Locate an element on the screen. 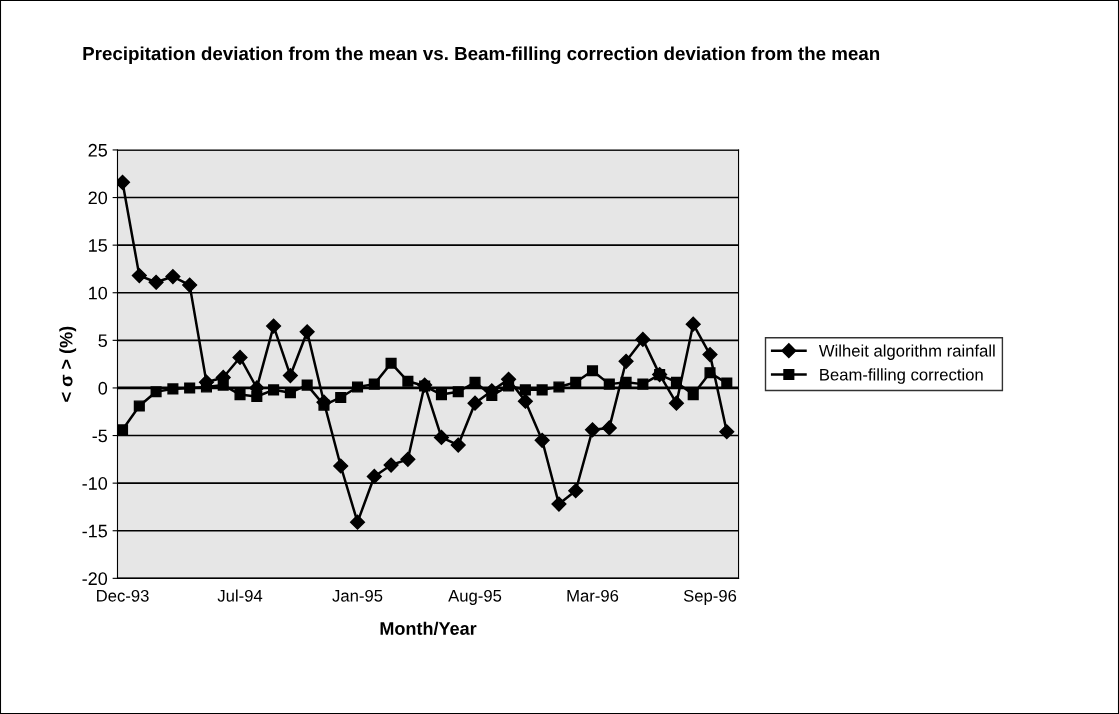 The height and width of the screenshot is (714, 1119). legend-label: Wilheit algorithm rainfall is located at coordinates (906, 352).